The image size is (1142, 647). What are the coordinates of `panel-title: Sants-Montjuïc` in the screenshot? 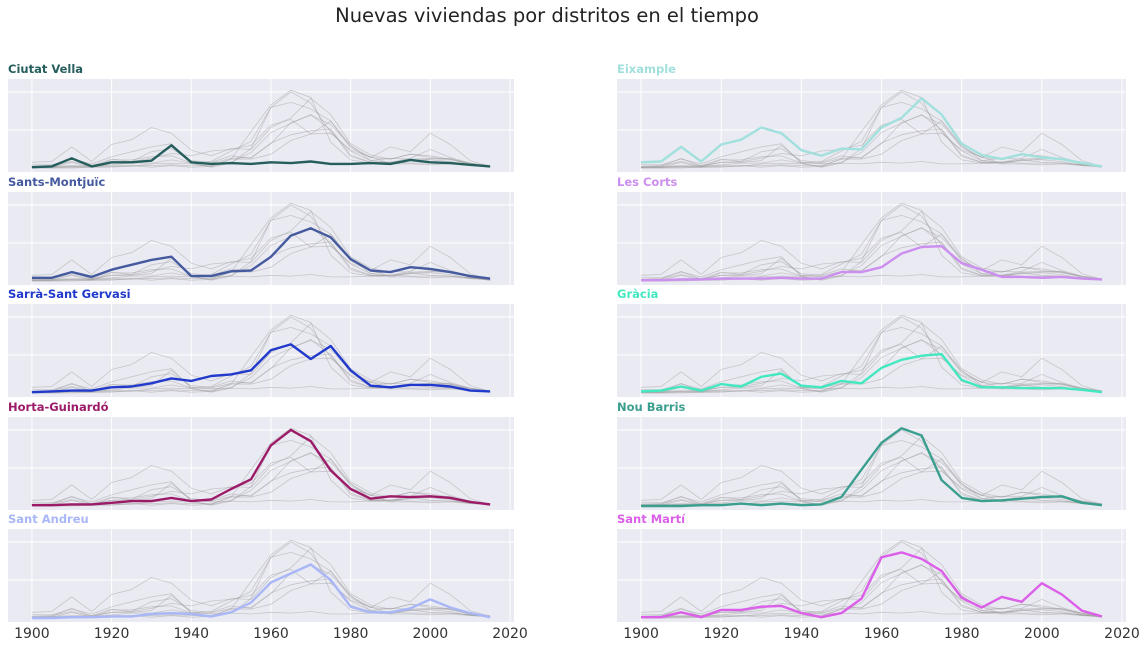 It's located at (56, 182).